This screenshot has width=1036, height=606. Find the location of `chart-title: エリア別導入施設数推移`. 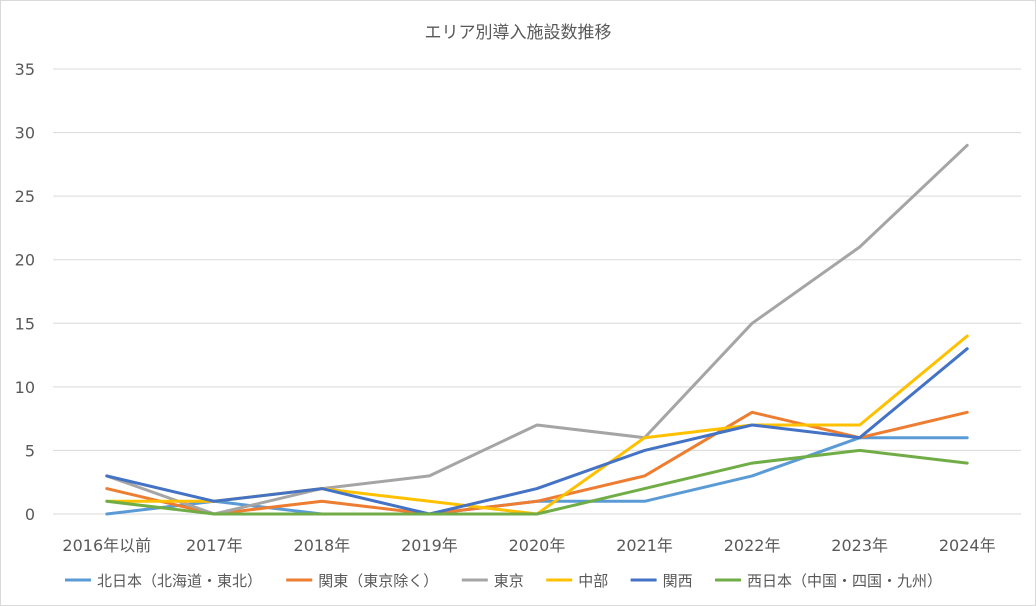

chart-title: エリア別導入施設数推移 is located at coordinates (518, 33).